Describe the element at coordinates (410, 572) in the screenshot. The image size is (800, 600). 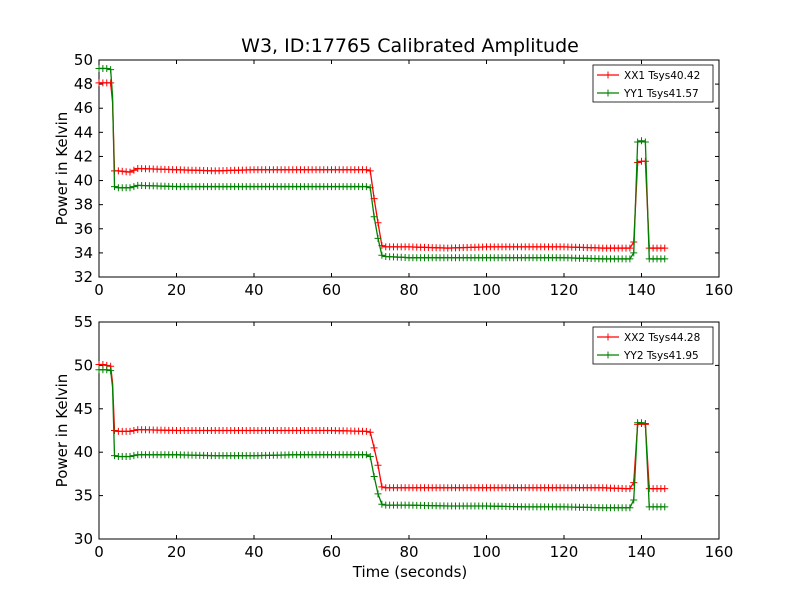
I see `x-axis-label: Time (seconds)` at that location.